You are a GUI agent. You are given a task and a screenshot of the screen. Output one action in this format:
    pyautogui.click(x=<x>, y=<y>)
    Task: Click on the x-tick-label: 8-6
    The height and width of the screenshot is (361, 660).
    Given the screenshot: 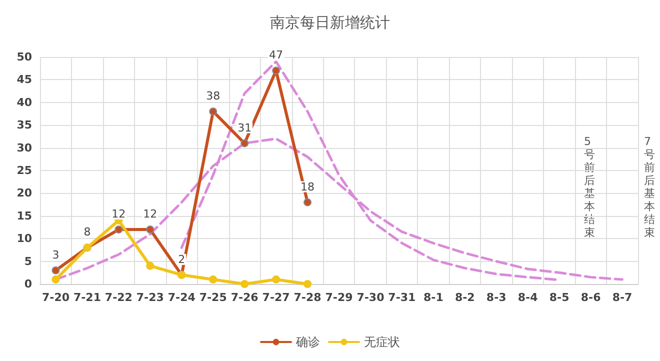 What is the action you would take?
    pyautogui.click(x=591, y=297)
    